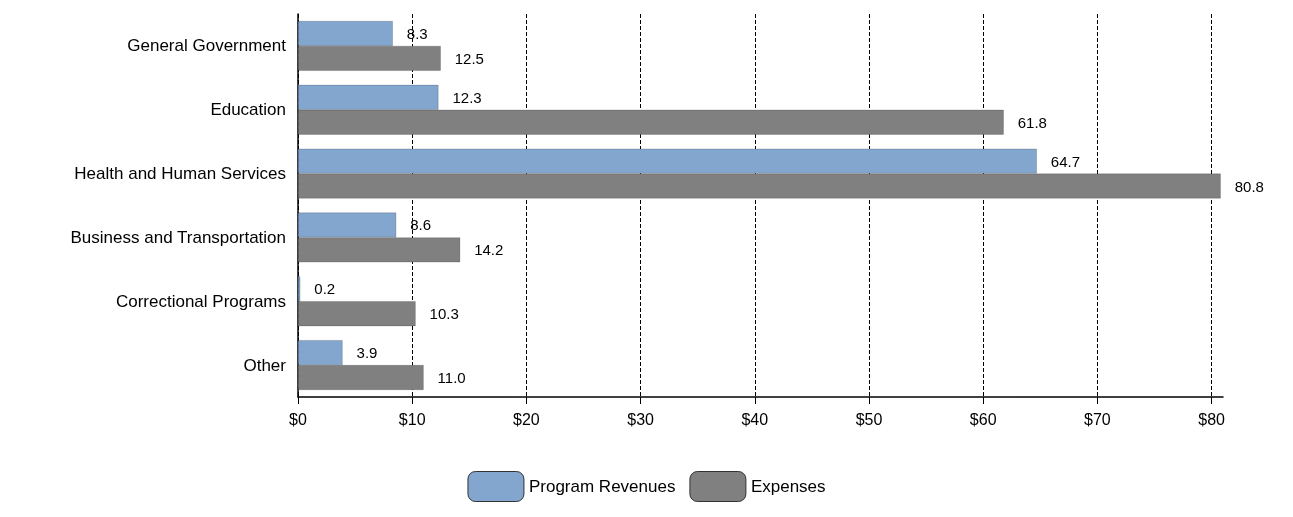 Image resolution: width=1293 pixels, height=517 pixels. What do you see at coordinates (412, 419) in the screenshot?
I see `x-tick-label: $10` at bounding box center [412, 419].